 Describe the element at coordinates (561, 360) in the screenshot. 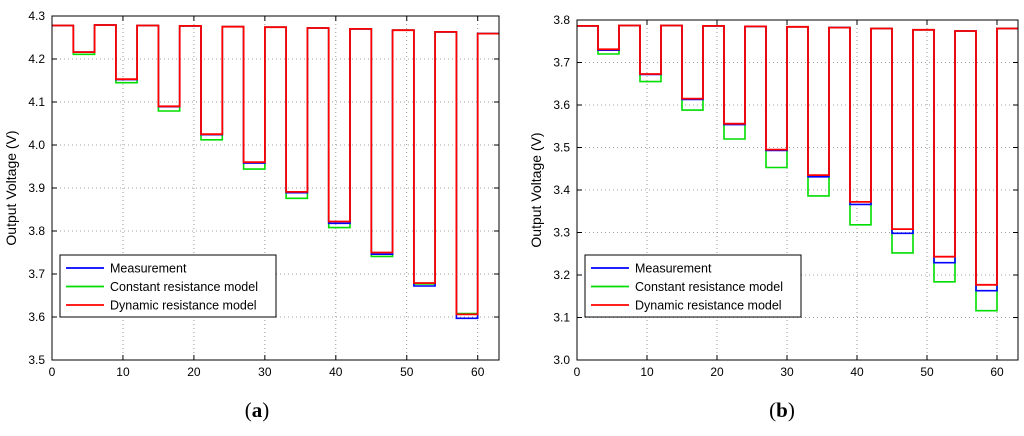

I see `y-tick-label: 3.0` at that location.